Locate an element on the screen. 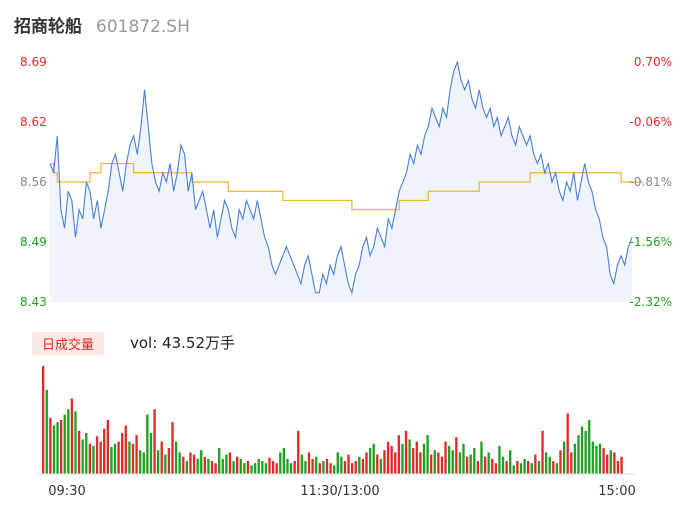  y-tick-right: -0.81% is located at coordinates (651, 182).